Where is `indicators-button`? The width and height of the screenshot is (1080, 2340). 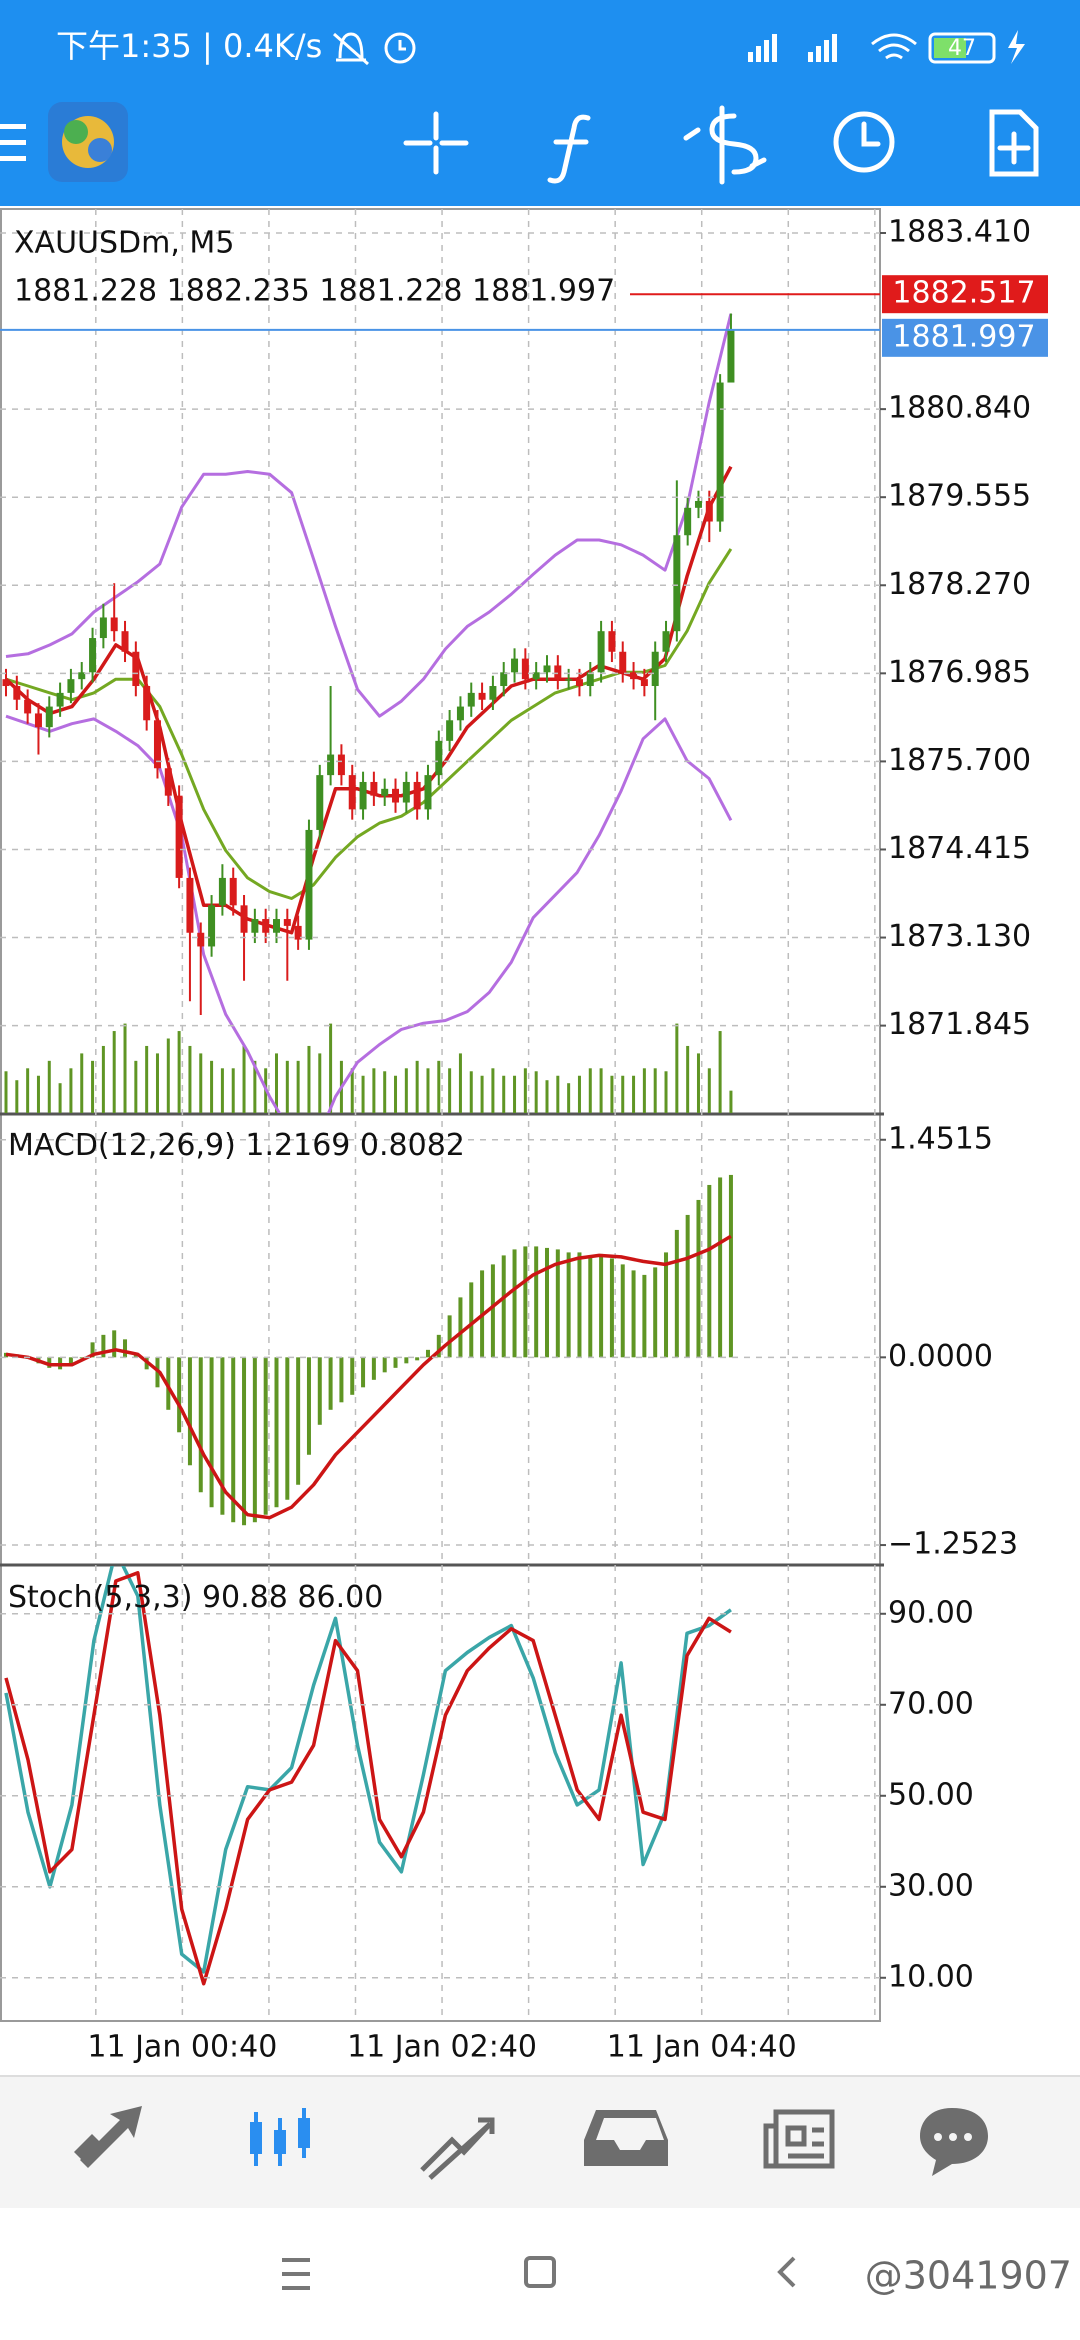
indicators-button is located at coordinates (569, 149).